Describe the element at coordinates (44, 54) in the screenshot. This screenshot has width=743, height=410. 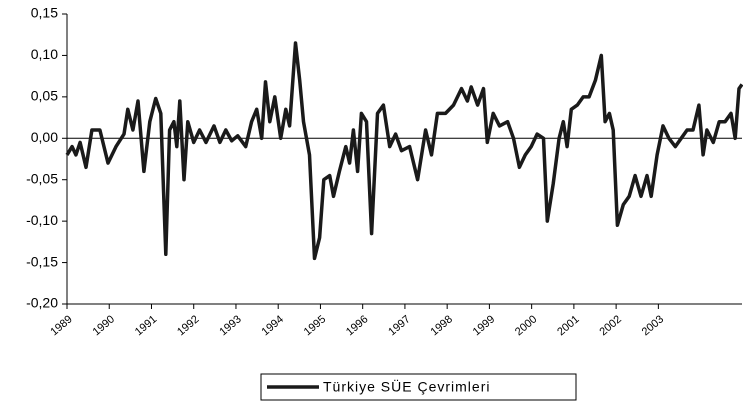
I see `y-tick-label: 0,10` at that location.